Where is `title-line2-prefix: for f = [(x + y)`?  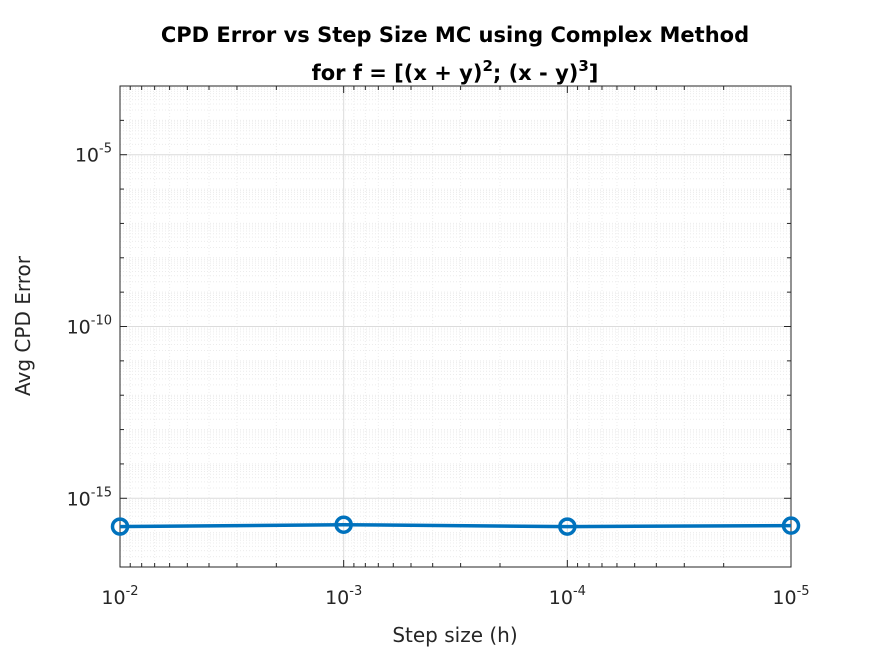 title-line2-prefix: for f = [(x + y) is located at coordinates (397, 73).